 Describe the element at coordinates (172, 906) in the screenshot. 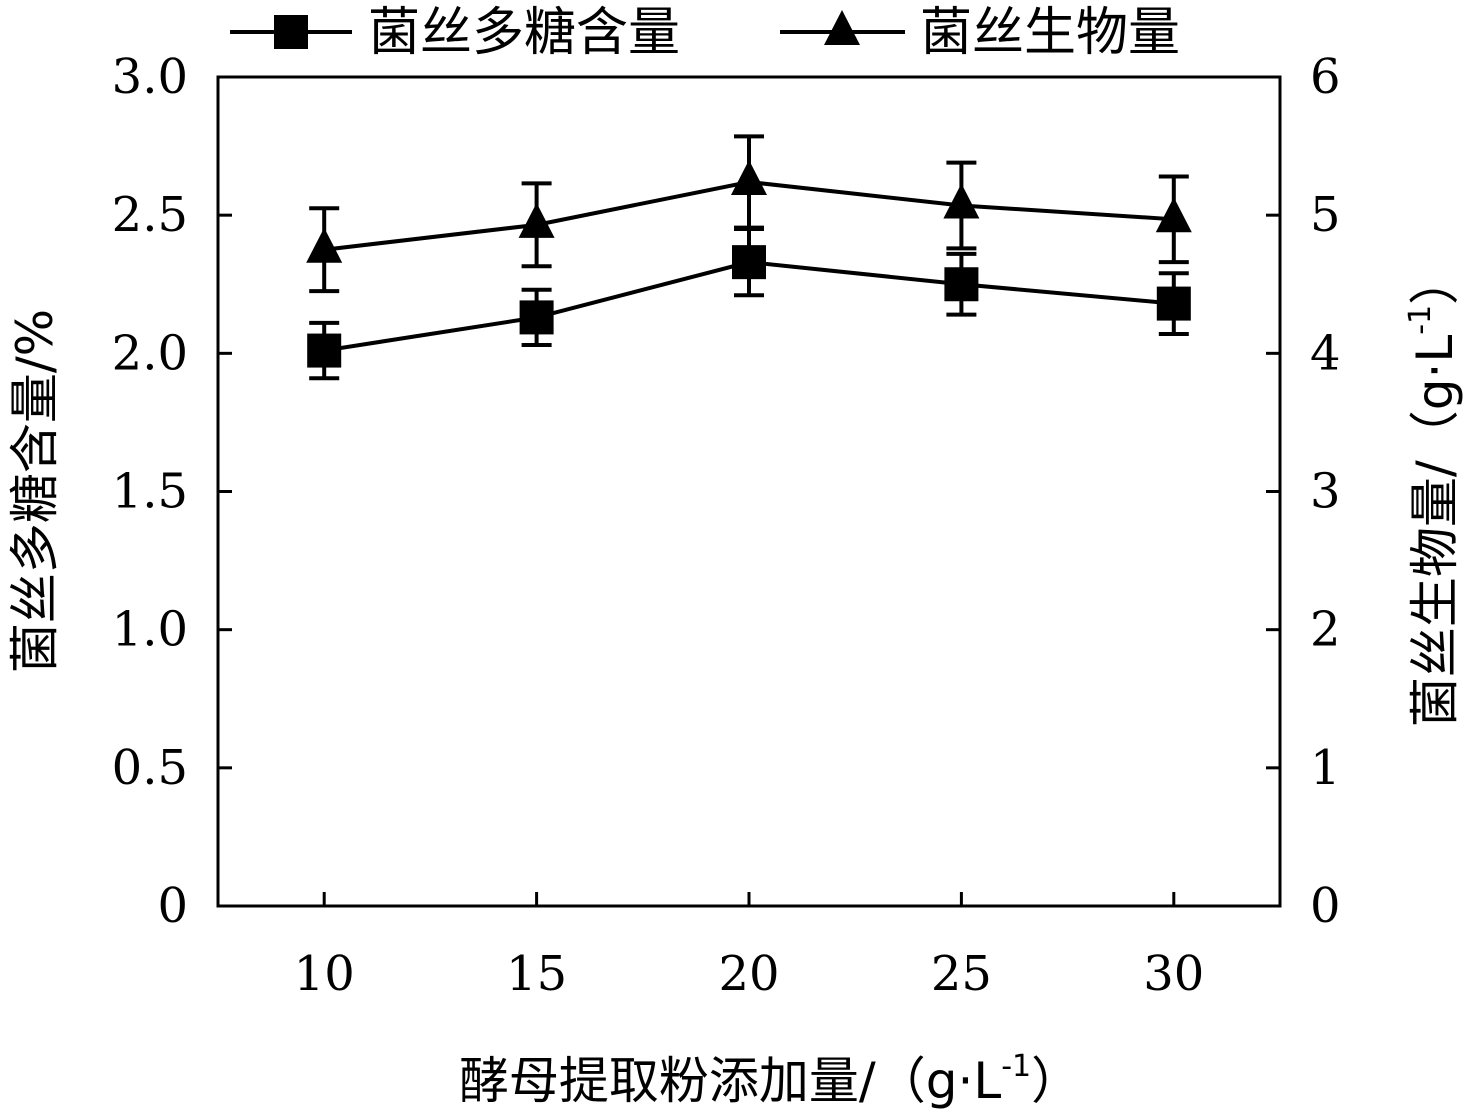

I see `left-tick-label: 0` at that location.